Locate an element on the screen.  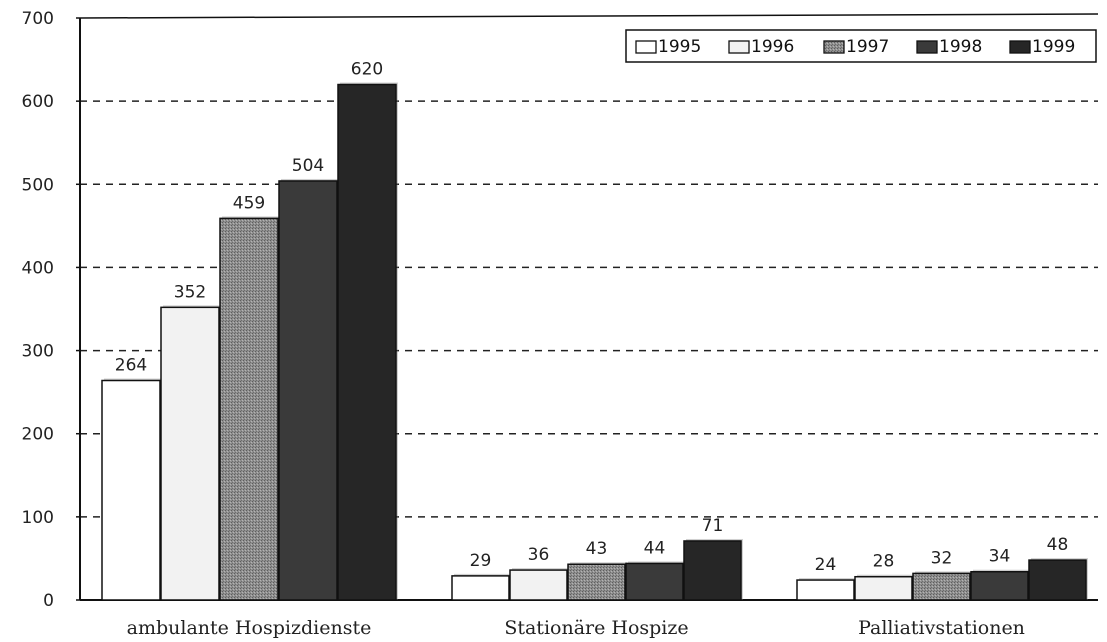
y-tick-label: 100 is located at coordinates (38, 518).